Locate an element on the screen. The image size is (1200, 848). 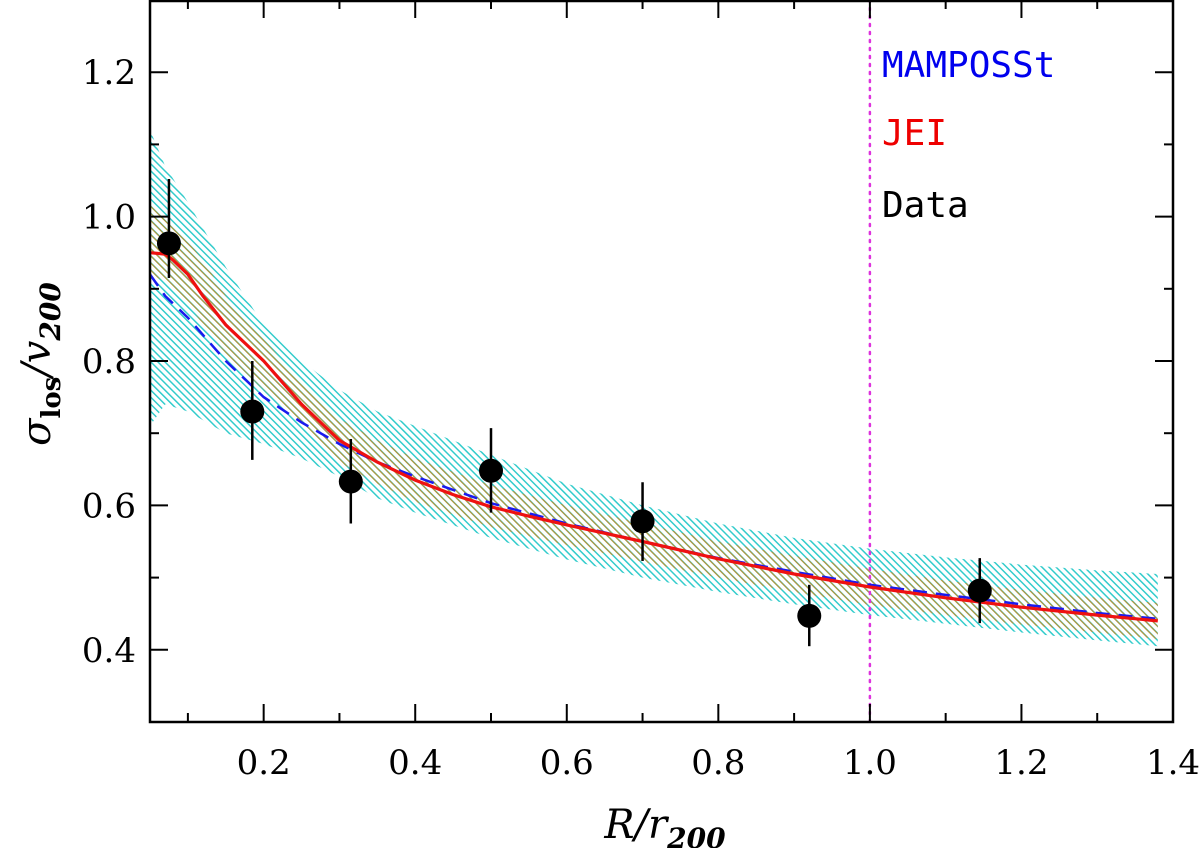
legend: MAMPOSSt JEI Data is located at coordinates (968, 135).